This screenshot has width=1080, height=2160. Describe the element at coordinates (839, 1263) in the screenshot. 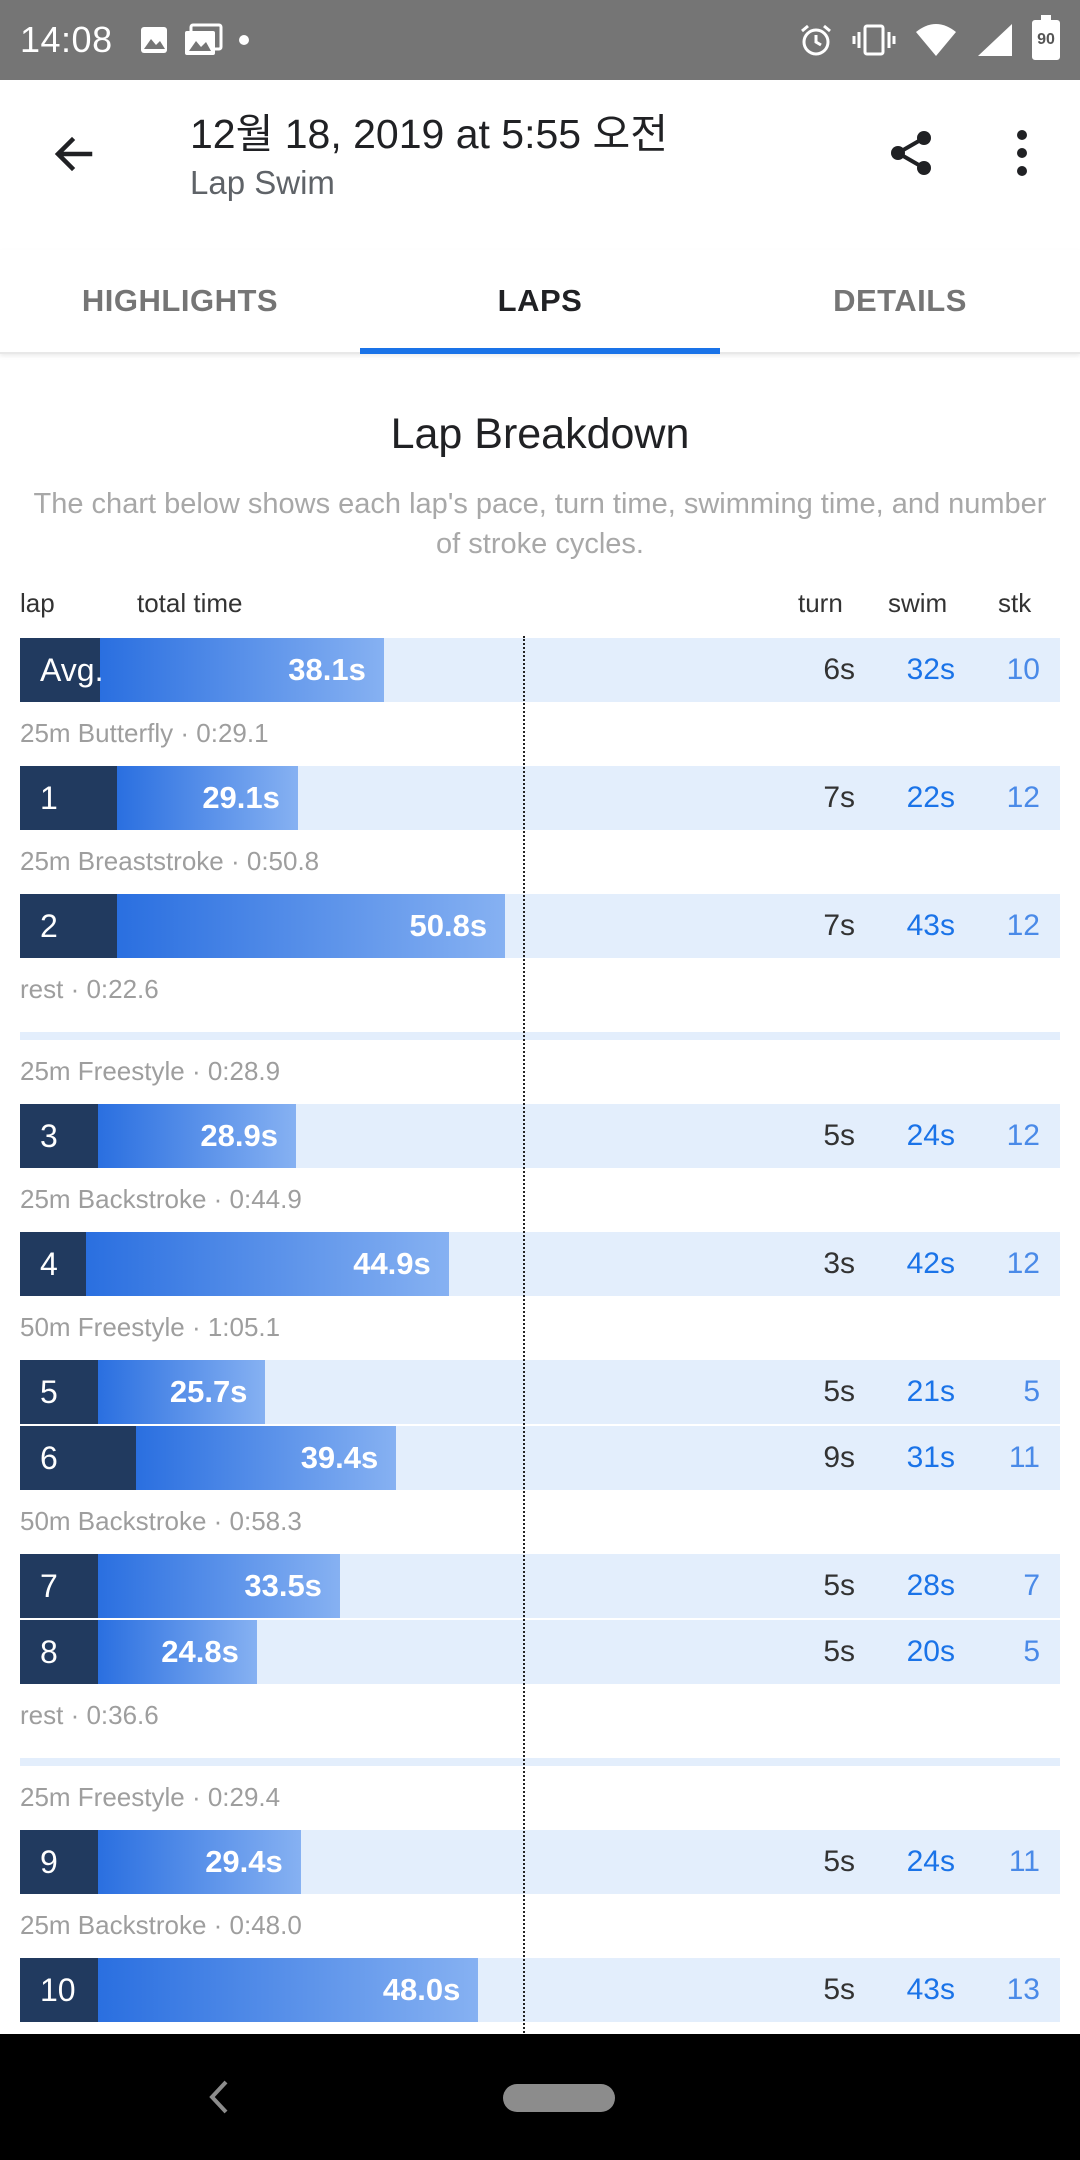

I see `turn-time: 3s` at that location.